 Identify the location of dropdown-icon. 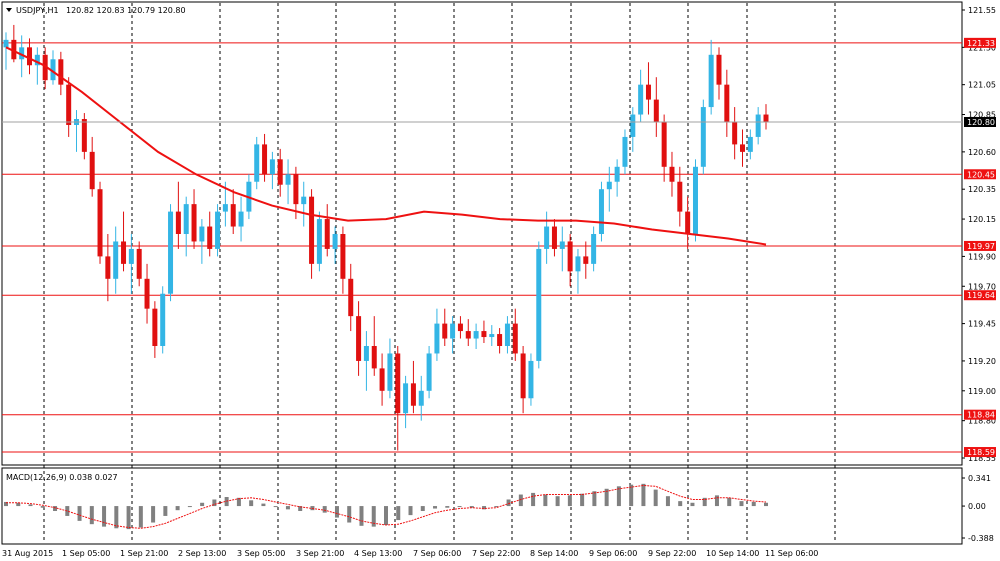
(9, 10).